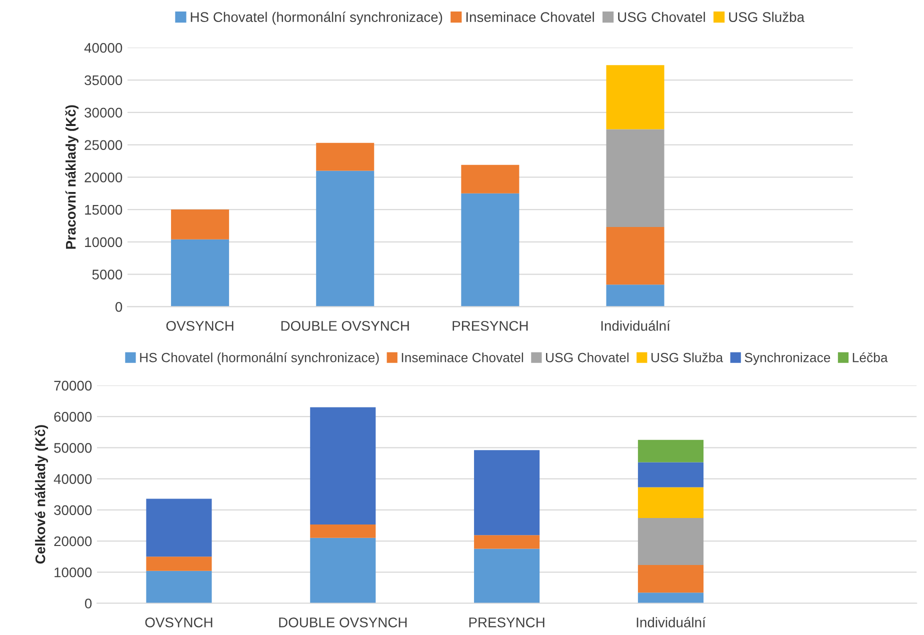 This screenshot has height=635, width=924. I want to click on y-tick-label: 25000, so click(103, 145).